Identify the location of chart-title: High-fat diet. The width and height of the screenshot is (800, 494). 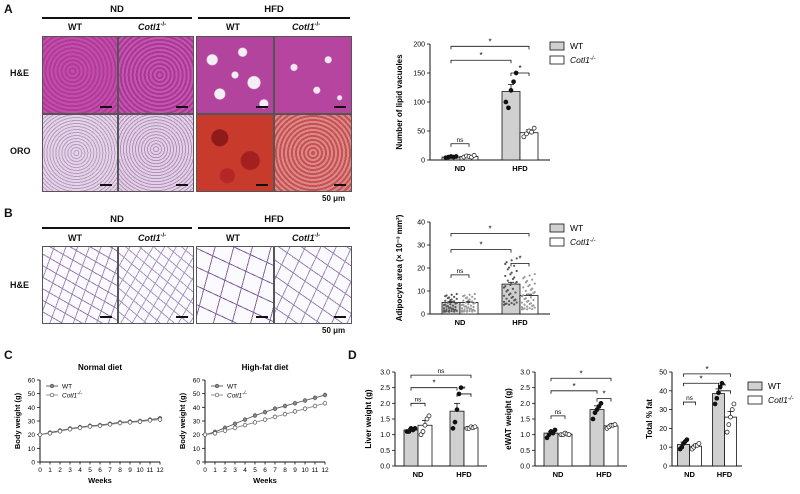
(265, 367).